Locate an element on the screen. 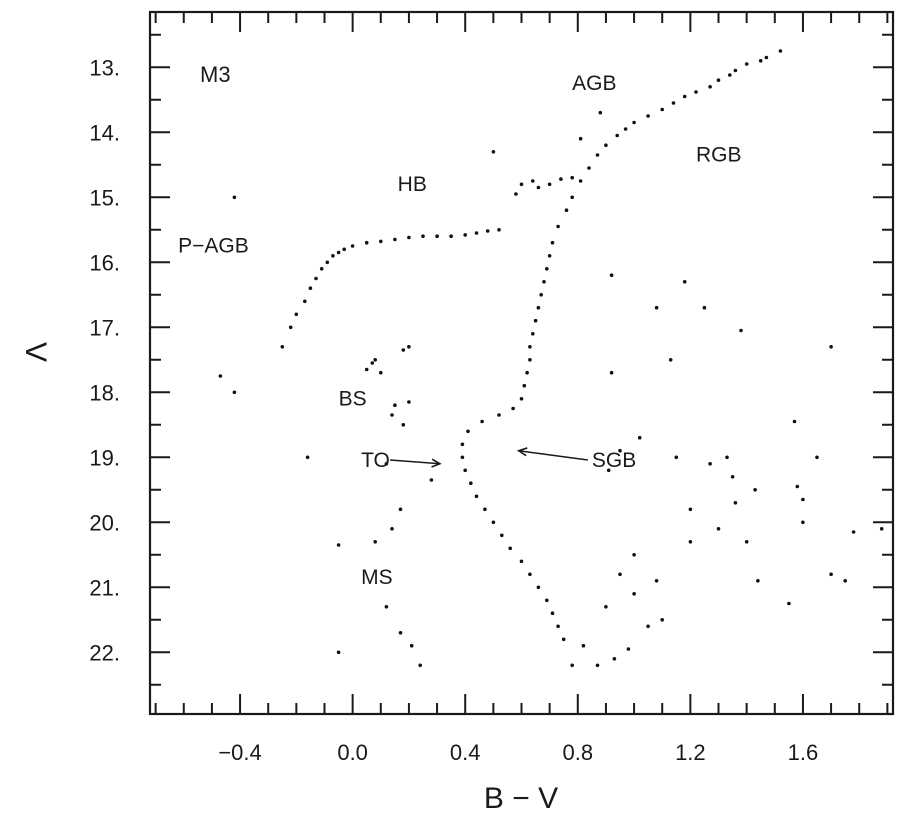  y-tick-label: 22. is located at coordinates (104, 652).